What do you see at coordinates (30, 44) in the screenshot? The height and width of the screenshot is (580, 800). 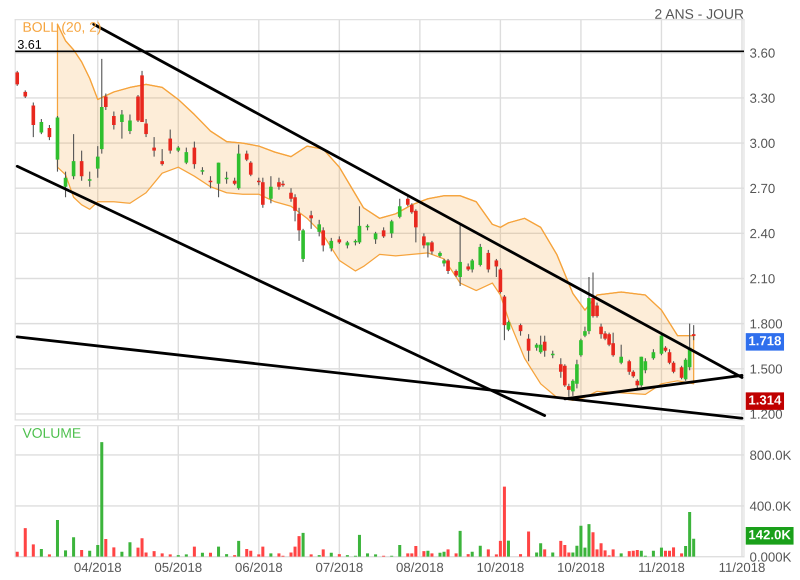 I see `ref-line-label: 3.61` at bounding box center [30, 44].